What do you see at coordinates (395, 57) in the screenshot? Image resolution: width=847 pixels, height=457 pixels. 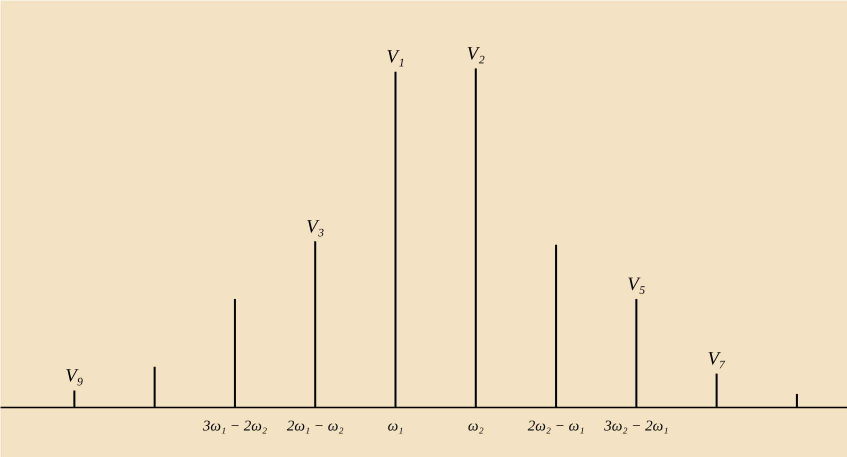 I see `annotation: V₁` at bounding box center [395, 57].